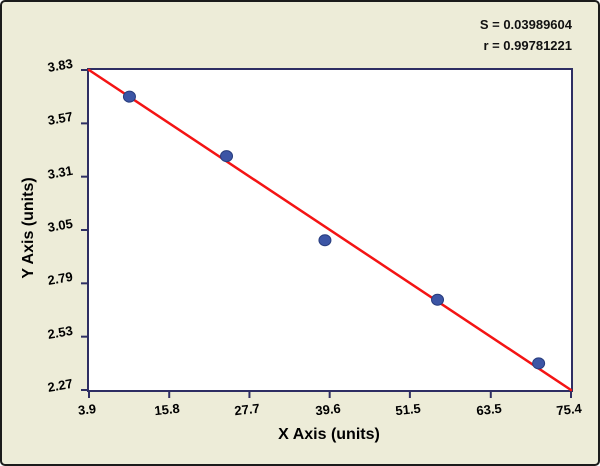 This screenshot has height=466, width=600. Describe the element at coordinates (60, 385) in the screenshot. I see `y-tick-label: 2.27` at that location.